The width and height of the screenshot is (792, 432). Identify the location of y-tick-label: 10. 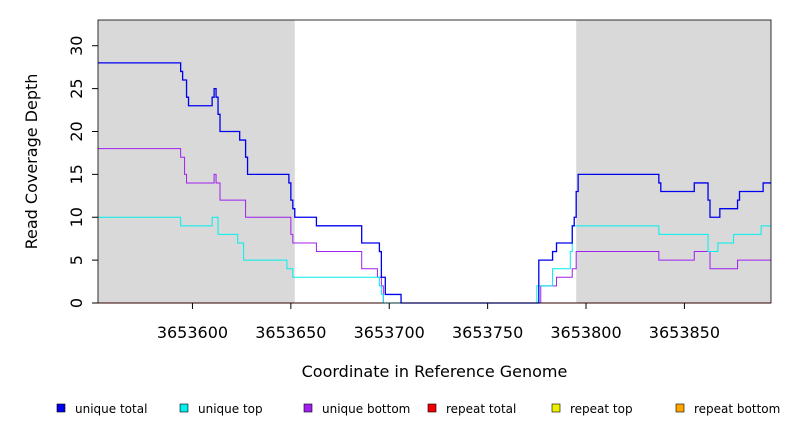
(76, 217).